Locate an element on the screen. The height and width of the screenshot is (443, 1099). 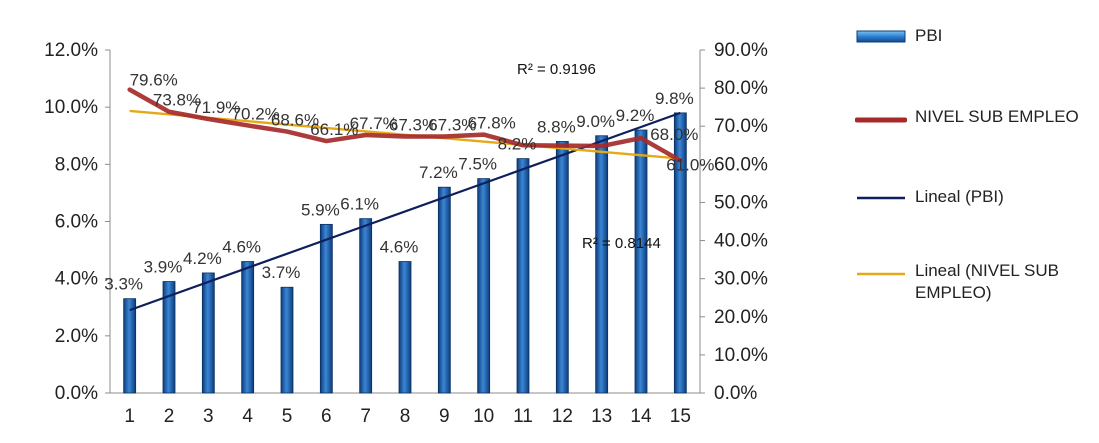
legend-bar-swatch-icon is located at coordinates (881, 36).